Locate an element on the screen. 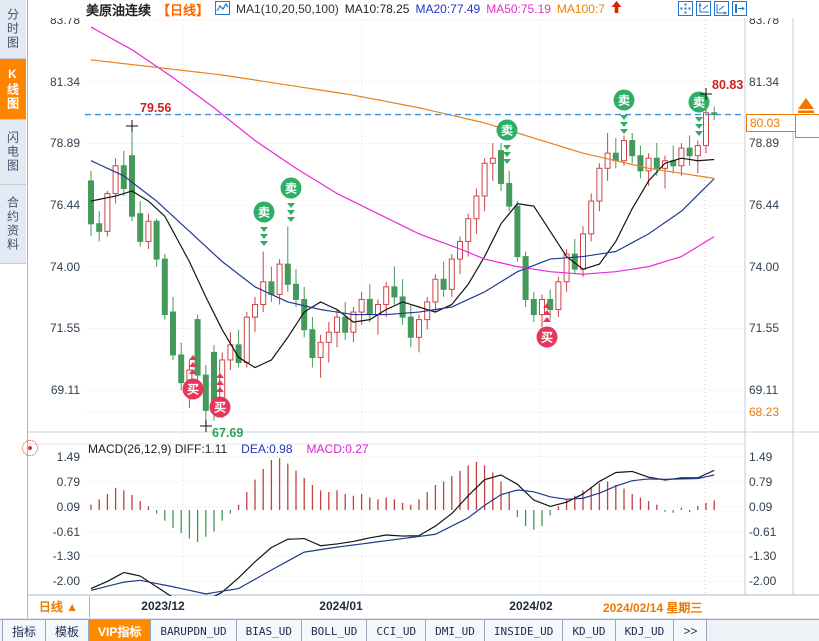  macd-legend: MACD(26,12,9) DIFF:1.11 DEA:0.98 MACD:0.27 is located at coordinates (235, 449).